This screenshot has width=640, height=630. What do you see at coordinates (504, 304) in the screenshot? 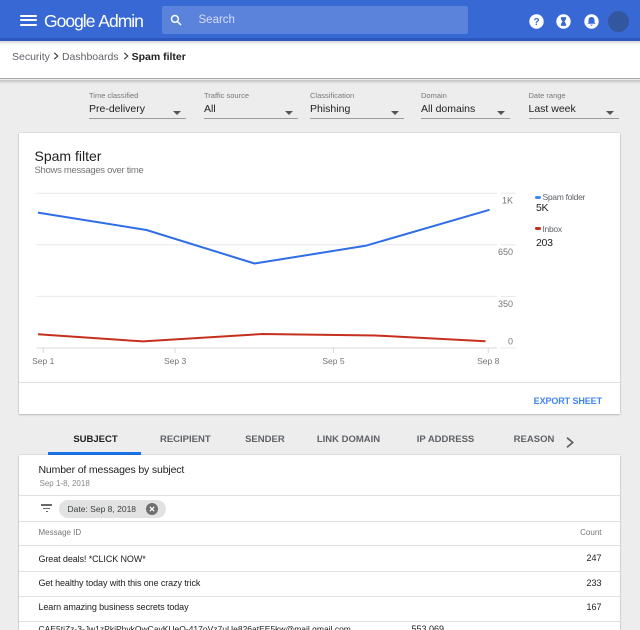
I see `svg-text: 350` at bounding box center [504, 304].